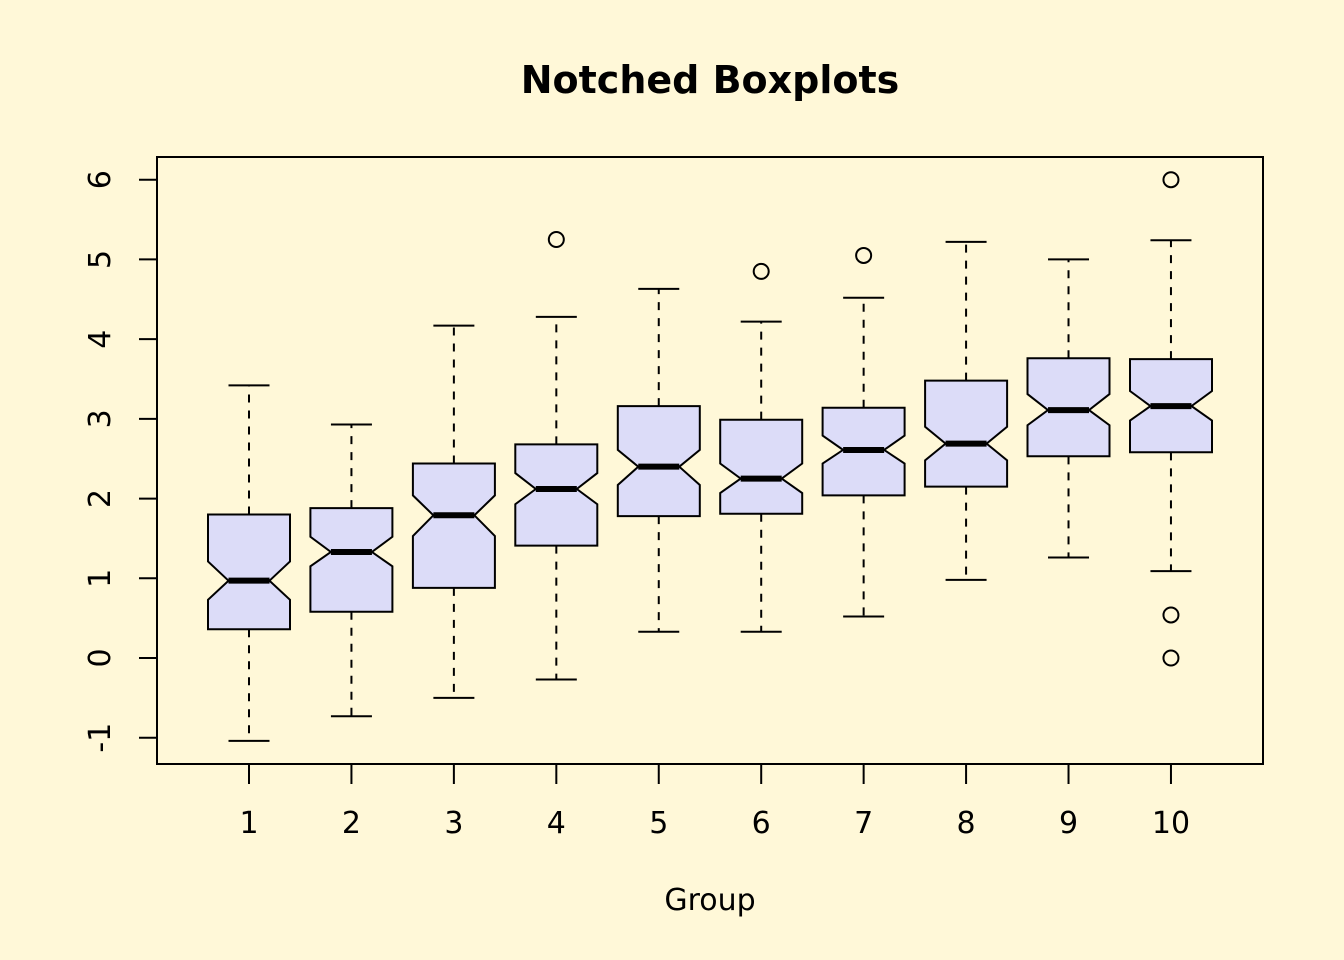  Describe the element at coordinates (100, 498) in the screenshot. I see `y-tick-label: 2` at that location.